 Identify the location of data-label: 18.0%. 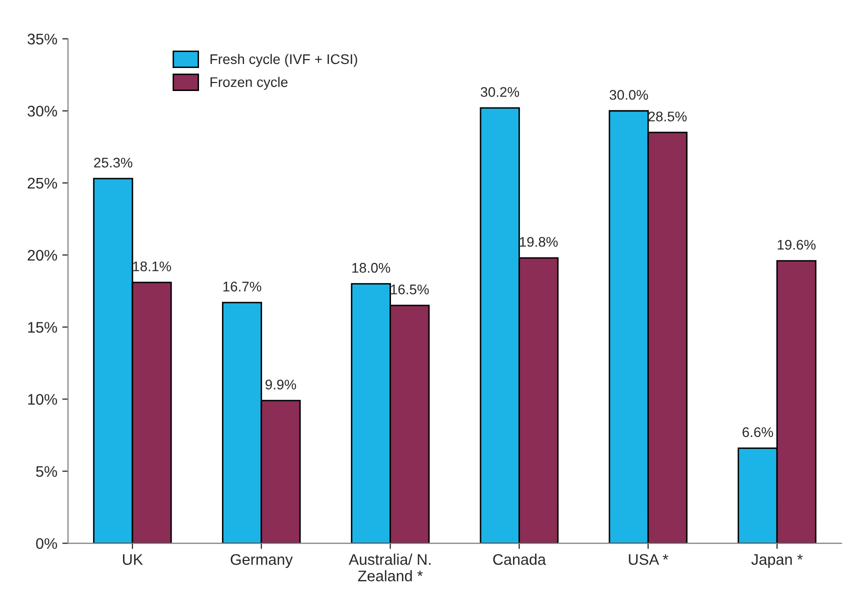
(371, 267).